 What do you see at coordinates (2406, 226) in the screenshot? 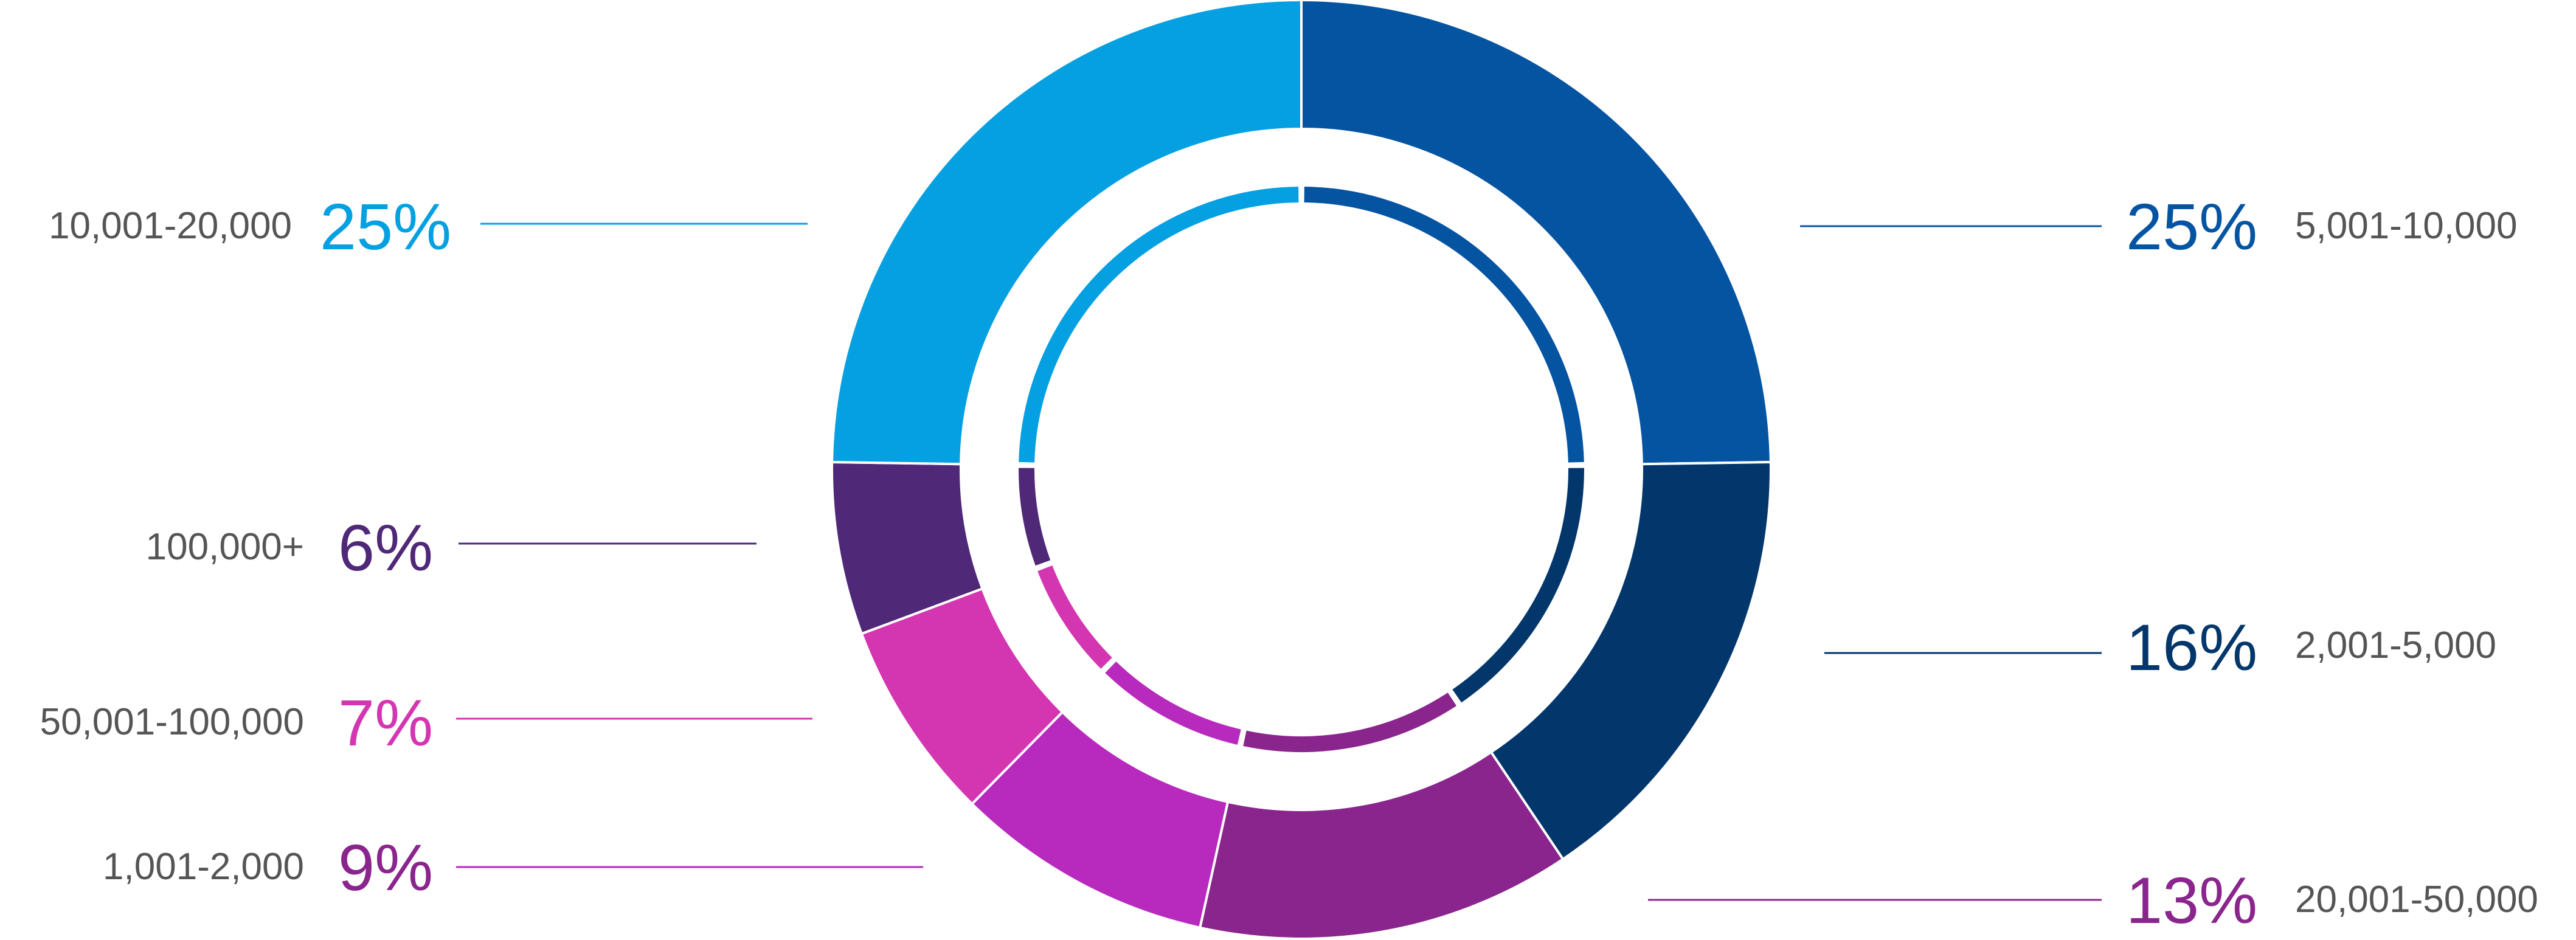
I see `category-label: 5,001-10,000` at bounding box center [2406, 226].